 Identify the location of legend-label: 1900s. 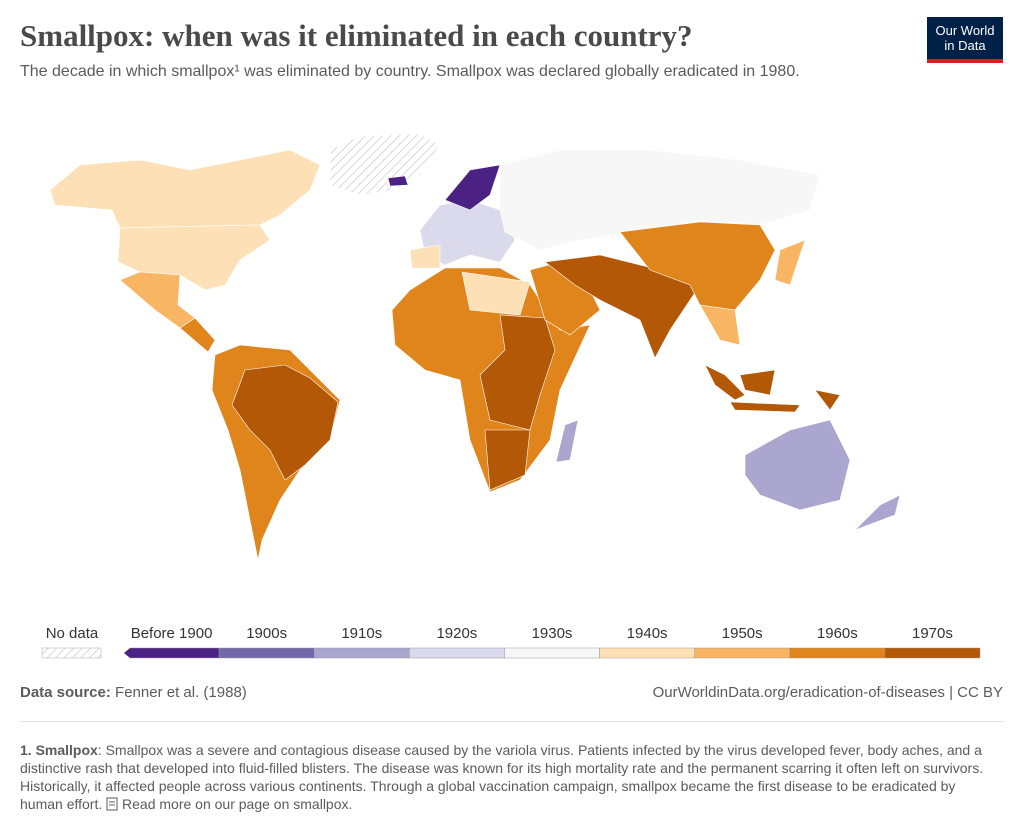
(266, 633).